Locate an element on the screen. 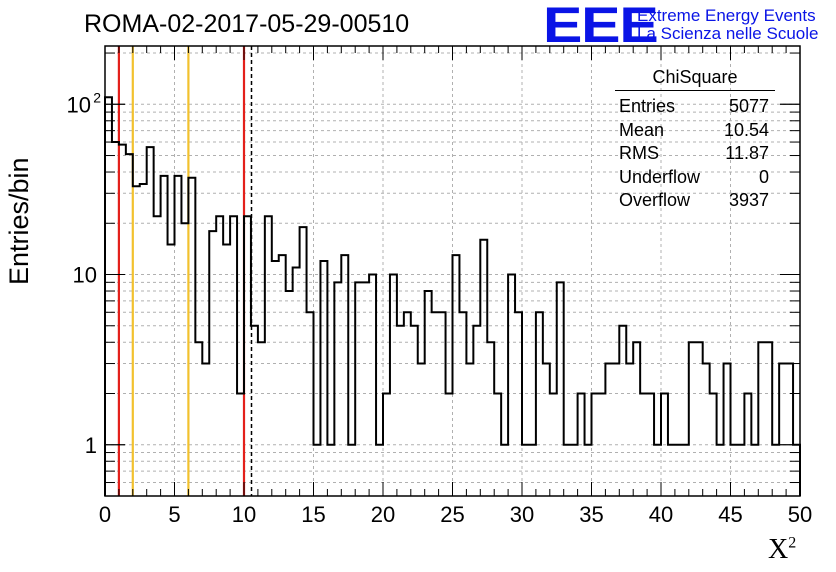 The image size is (836, 572). stats-title: ChiSquare is located at coordinates (695, 79).